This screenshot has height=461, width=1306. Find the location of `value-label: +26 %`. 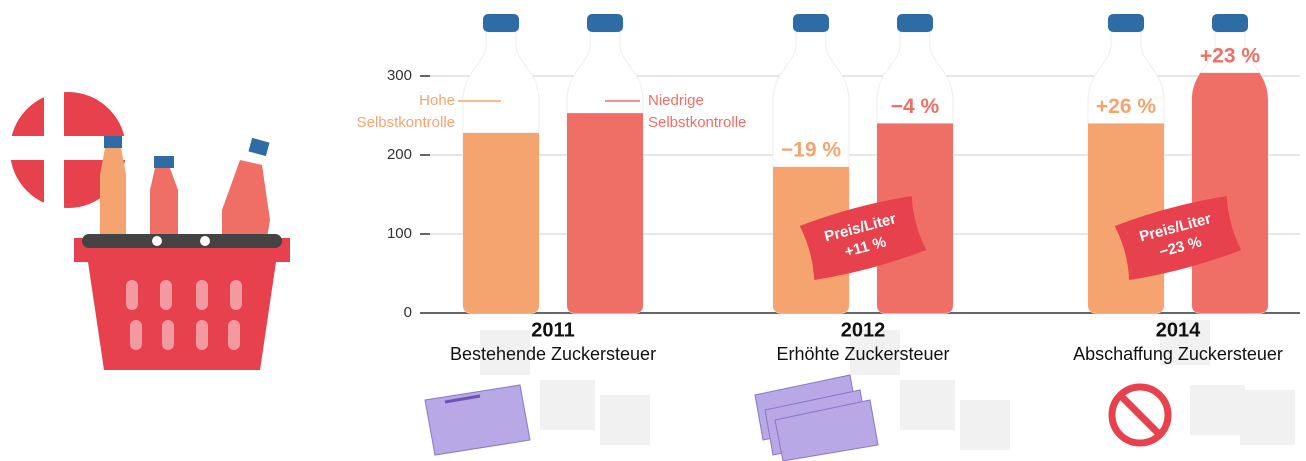

value-label: +26 % is located at coordinates (1126, 106).